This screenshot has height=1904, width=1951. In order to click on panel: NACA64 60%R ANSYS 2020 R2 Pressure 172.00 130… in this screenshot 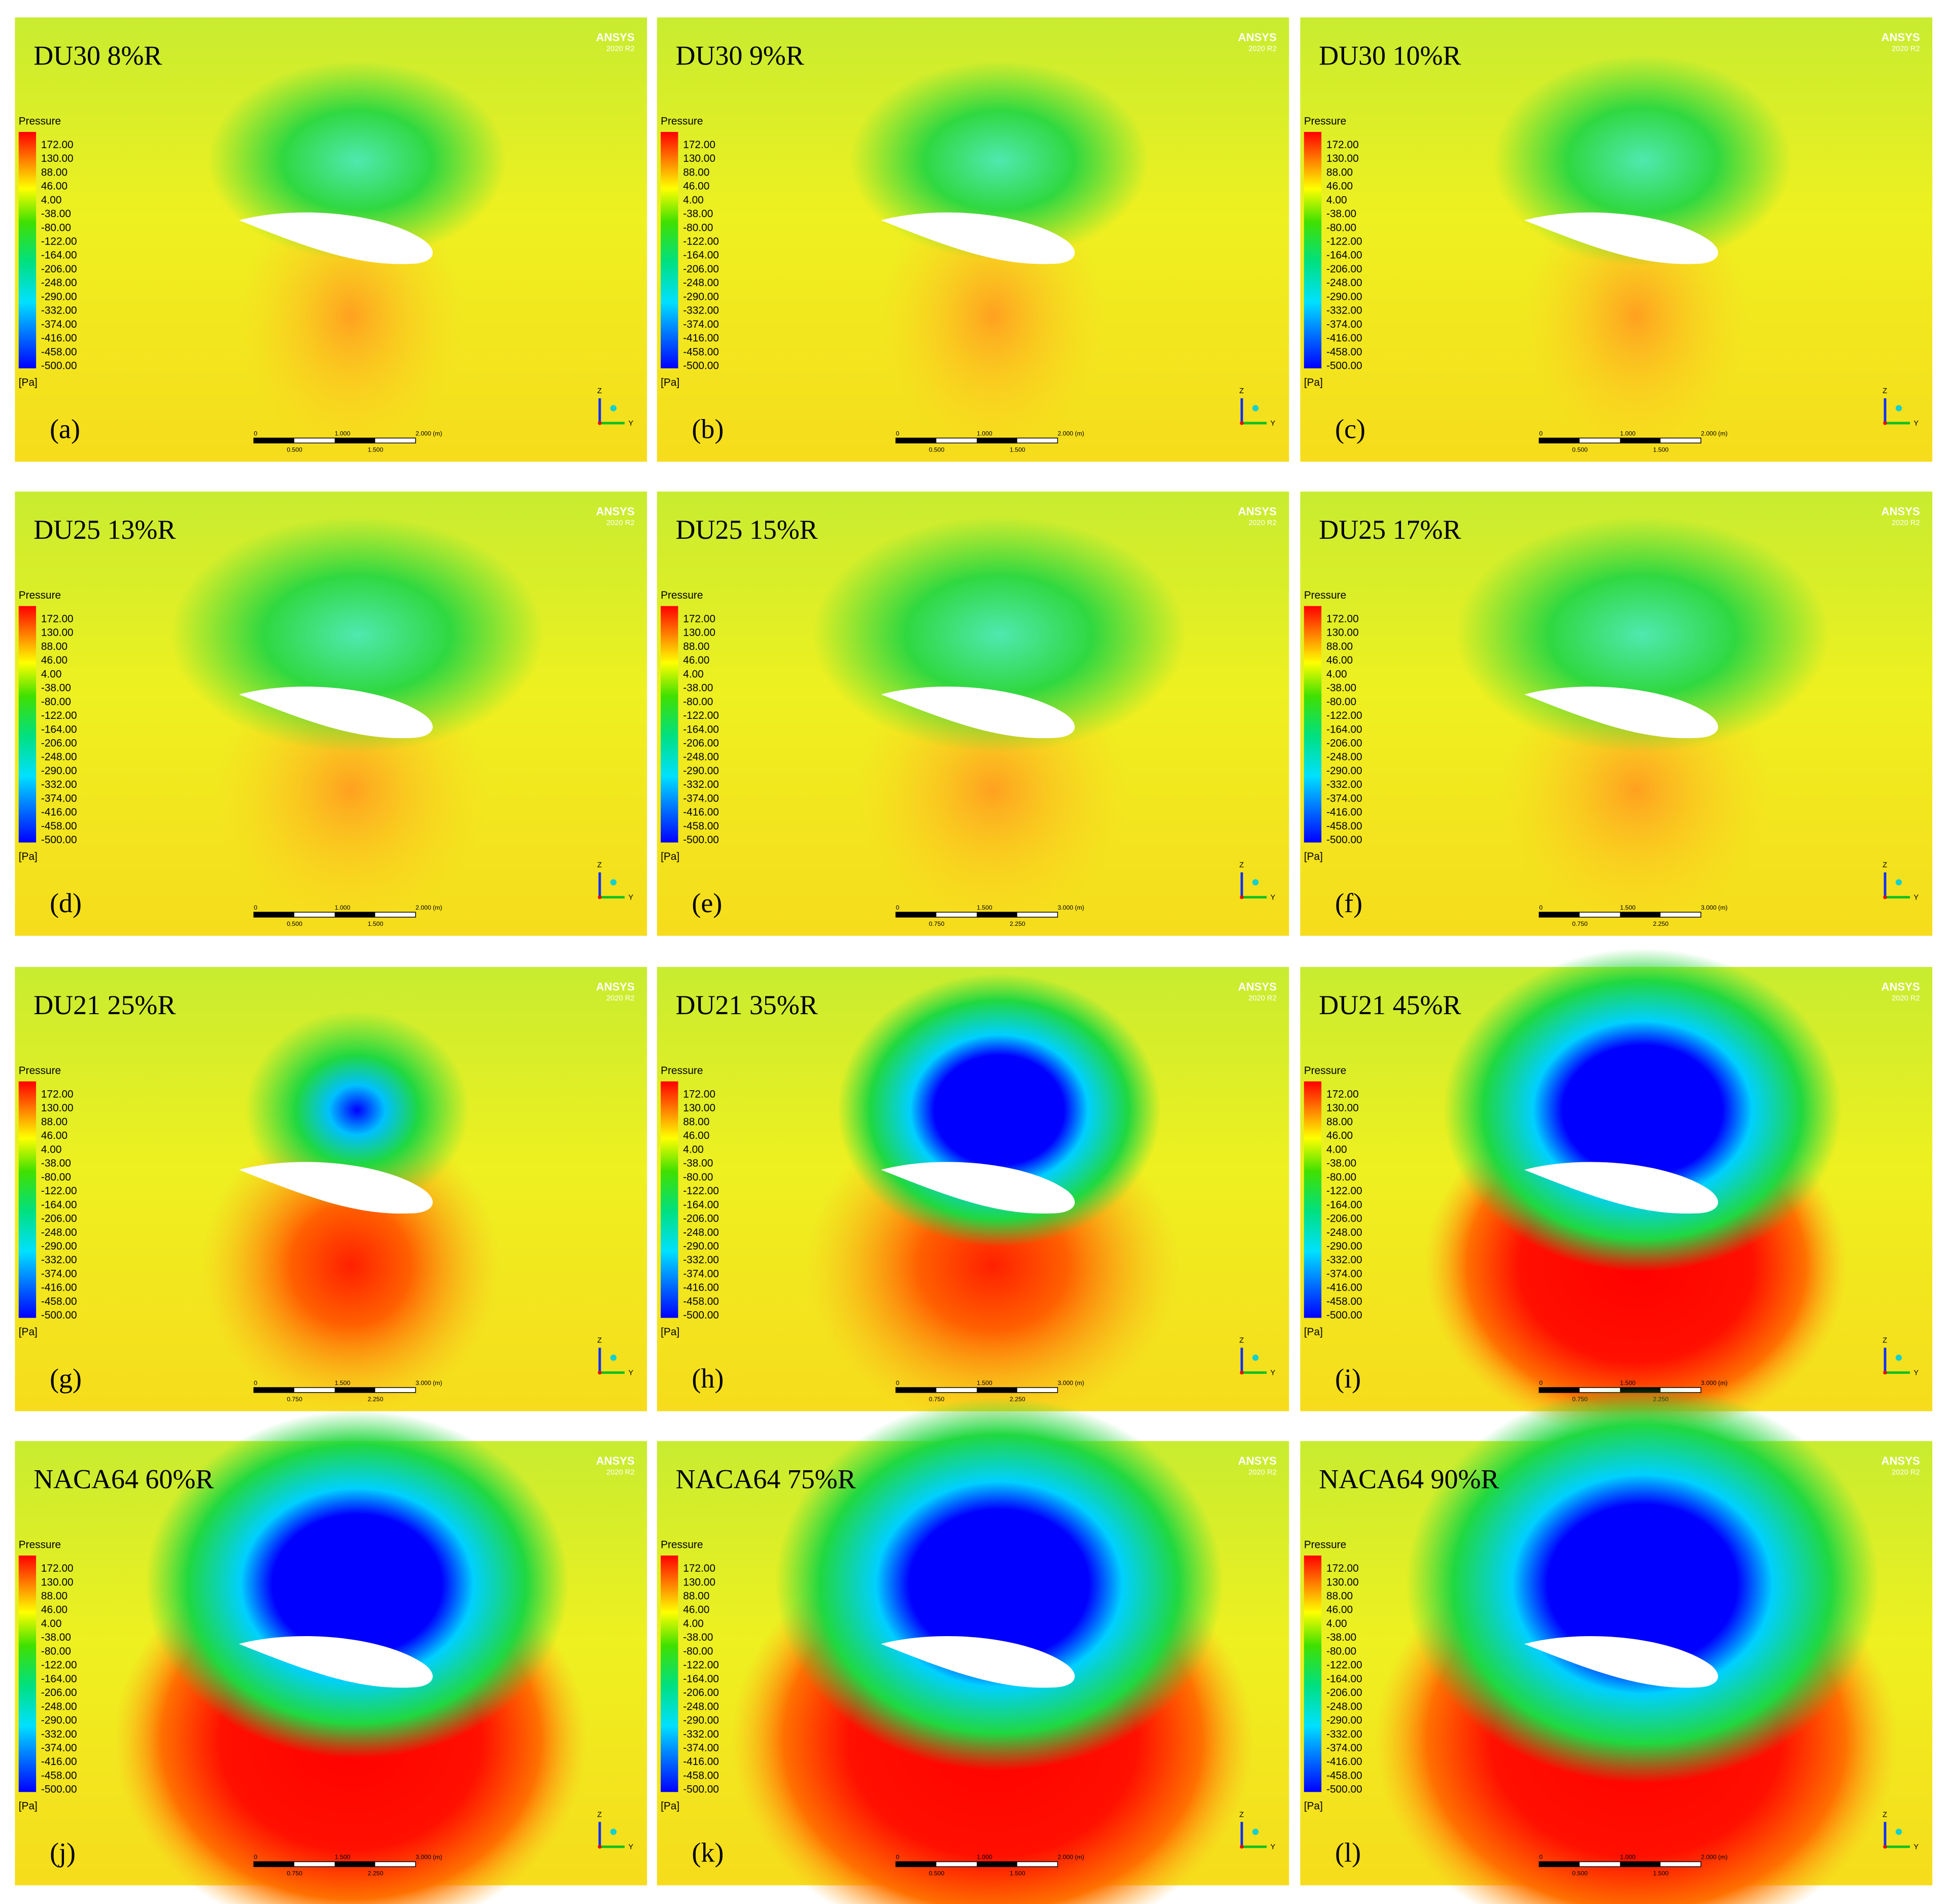, I will do `click(331, 1657)`.